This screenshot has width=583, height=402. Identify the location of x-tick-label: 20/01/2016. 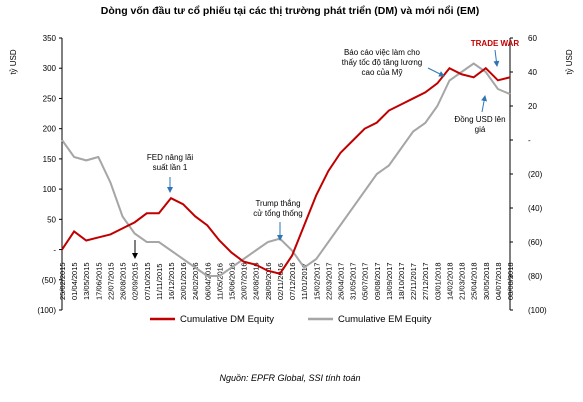
(183, 281).